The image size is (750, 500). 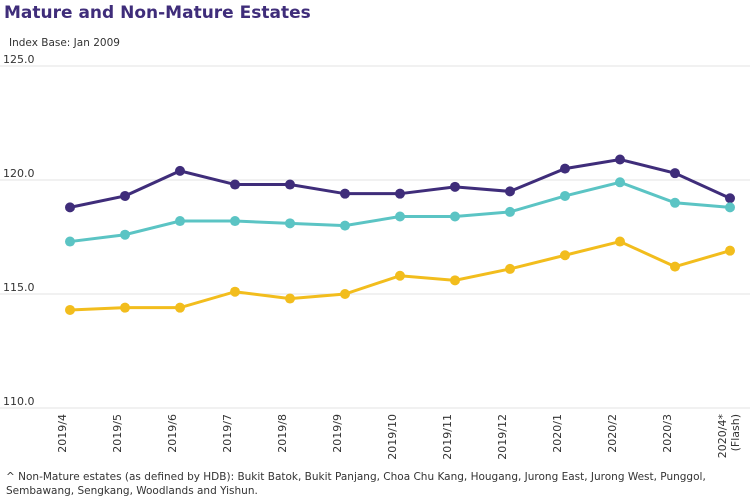 What do you see at coordinates (392, 437) in the screenshot?
I see `x-tick-label: 2019/10` at bounding box center [392, 437].